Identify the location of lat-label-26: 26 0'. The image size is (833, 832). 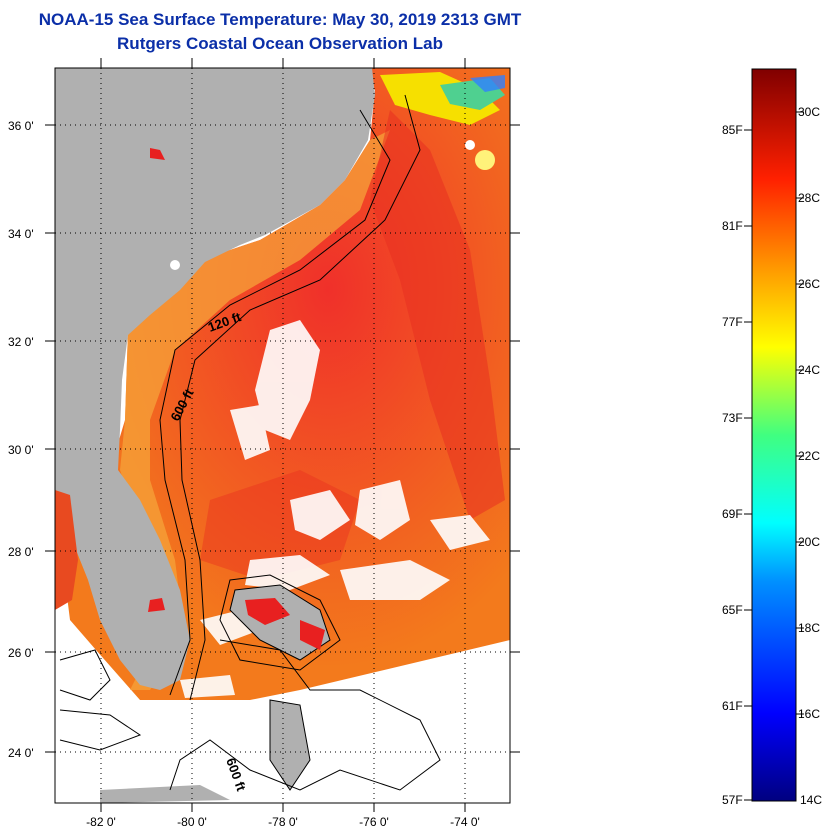
(21, 653).